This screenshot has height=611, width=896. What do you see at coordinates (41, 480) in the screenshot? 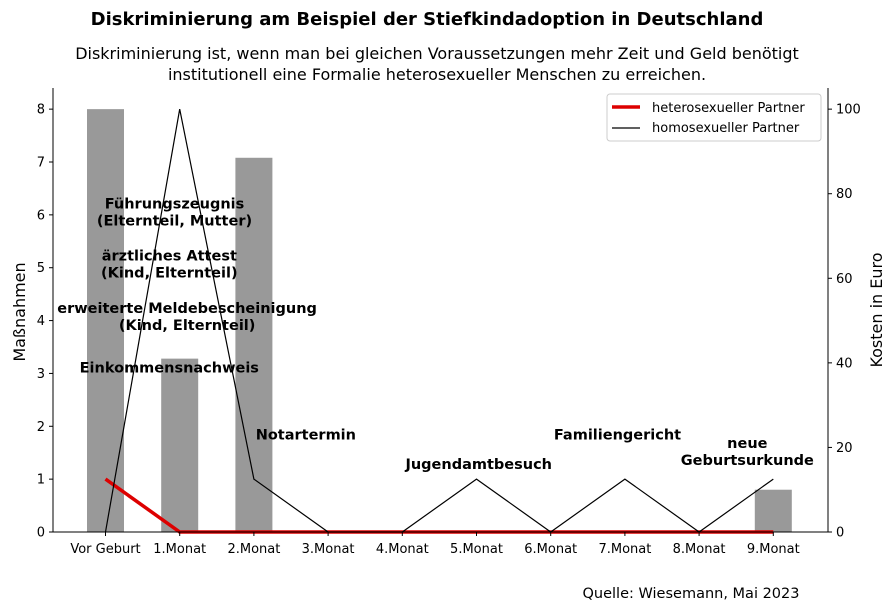
I see `y-tick-label-1: 1` at bounding box center [41, 480].